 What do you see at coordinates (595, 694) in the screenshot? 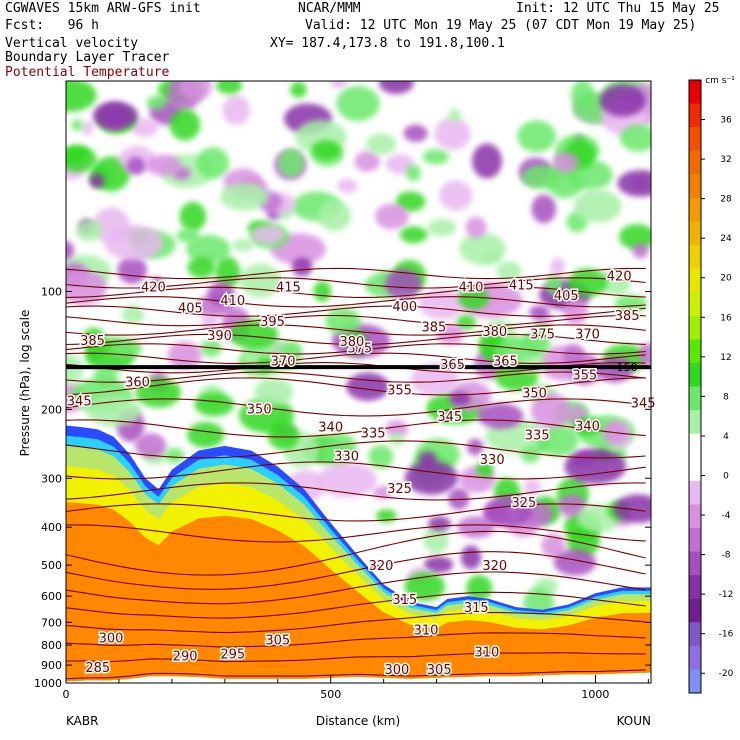
I see `x-tick-label: 1000` at bounding box center [595, 694].